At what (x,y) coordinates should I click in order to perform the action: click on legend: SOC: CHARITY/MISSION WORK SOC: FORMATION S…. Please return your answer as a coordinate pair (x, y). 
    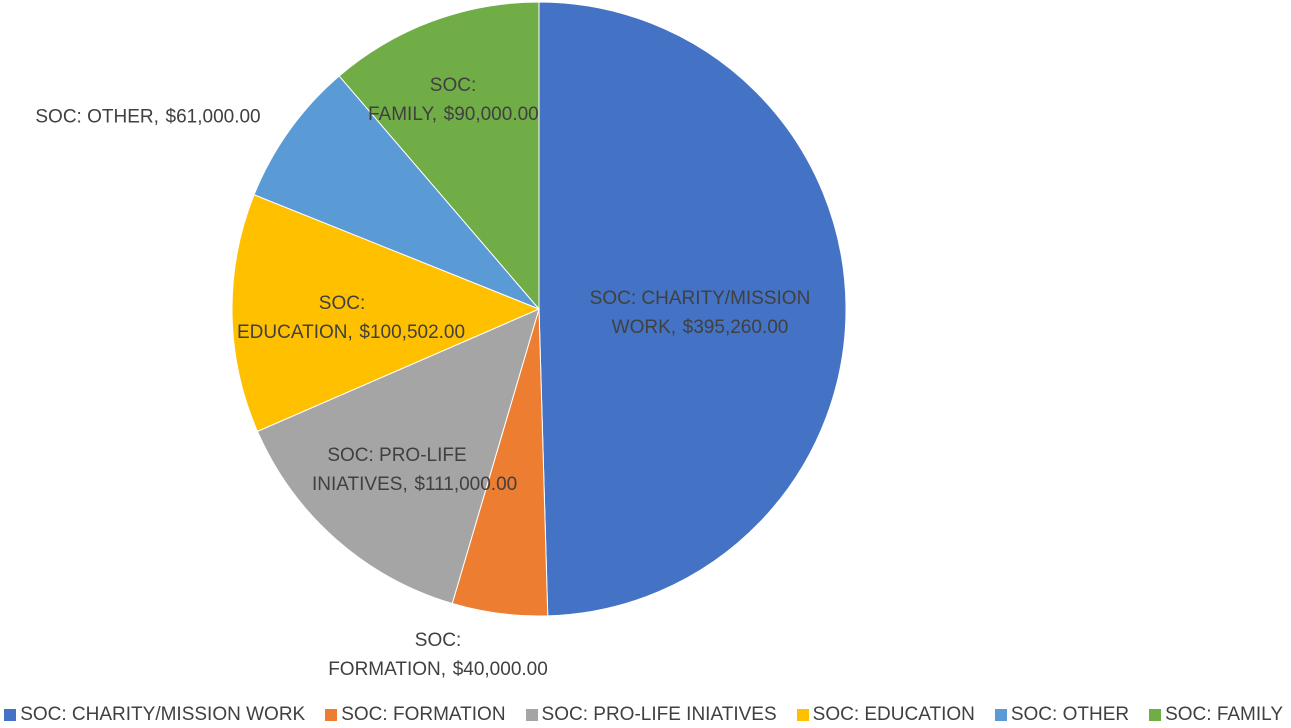
    Looking at the image, I should click on (641, 715).